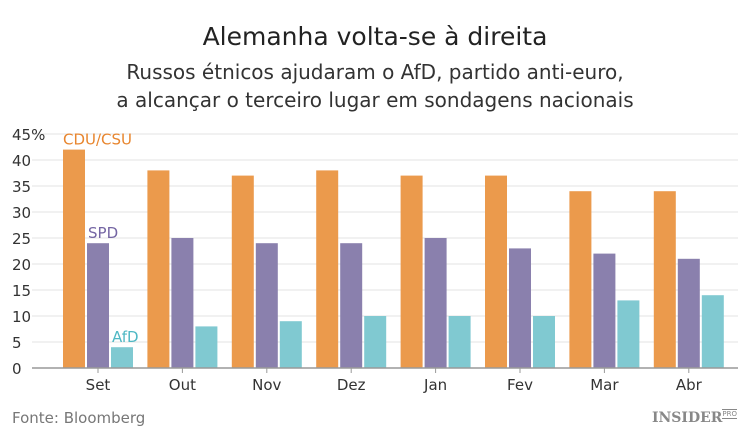 This screenshot has height=445, width=750. Describe the element at coordinates (21, 161) in the screenshot. I see `y-tick-label: 40` at that location.